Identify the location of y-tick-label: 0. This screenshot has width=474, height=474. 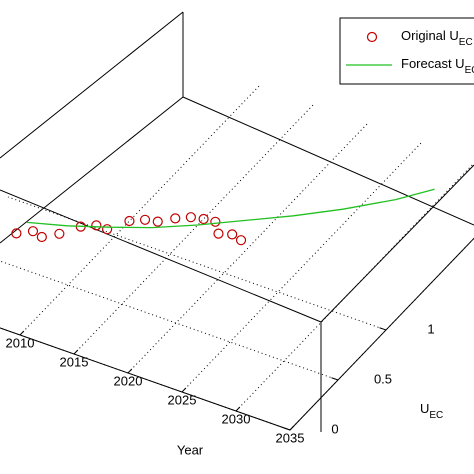
(334, 428).